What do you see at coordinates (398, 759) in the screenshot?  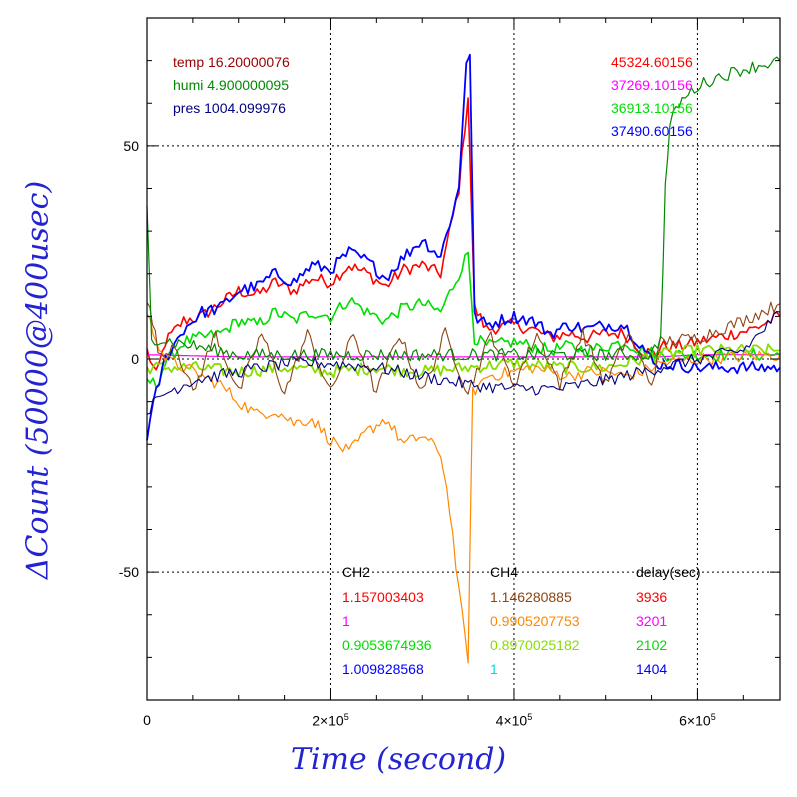 I see `x-axis-label: Time (second)` at bounding box center [398, 759].